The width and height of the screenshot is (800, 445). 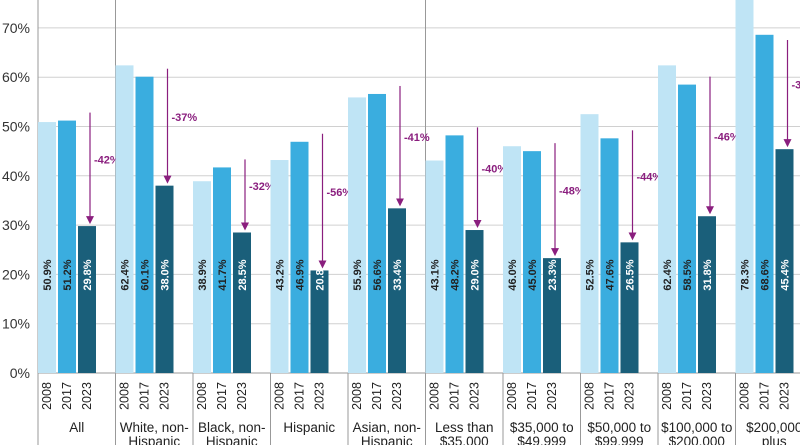 What do you see at coordinates (16, 127) in the screenshot?
I see `y-tick-label: 50%` at bounding box center [16, 127].